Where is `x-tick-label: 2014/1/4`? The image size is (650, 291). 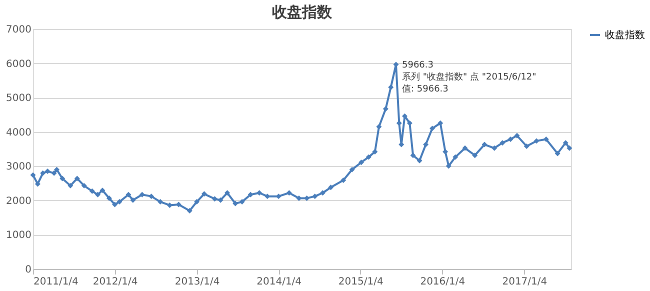 x-tick-label: 2014/1/4 is located at coordinates (279, 282).